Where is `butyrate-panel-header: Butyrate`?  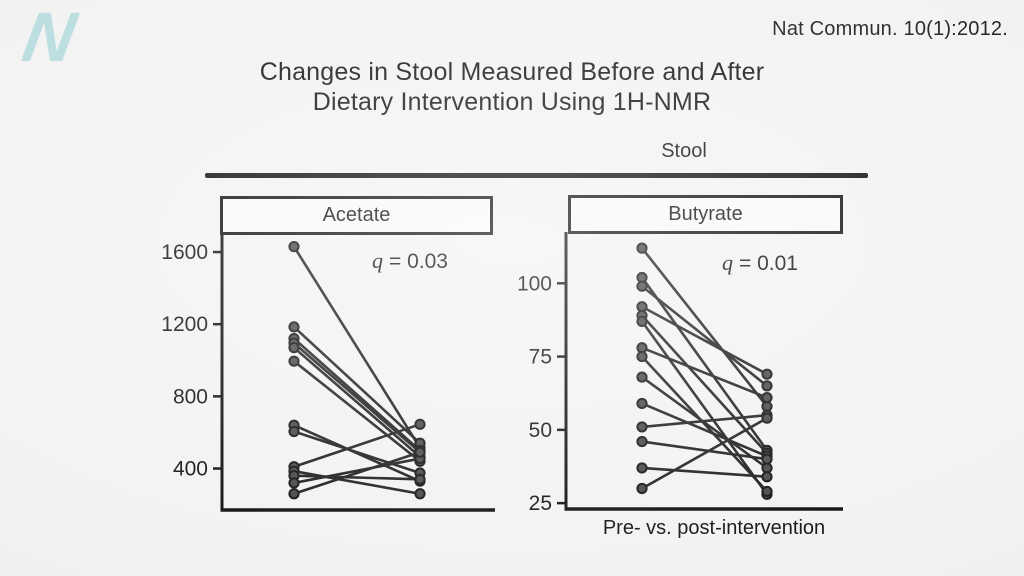 butyrate-panel-header: Butyrate is located at coordinates (705, 214).